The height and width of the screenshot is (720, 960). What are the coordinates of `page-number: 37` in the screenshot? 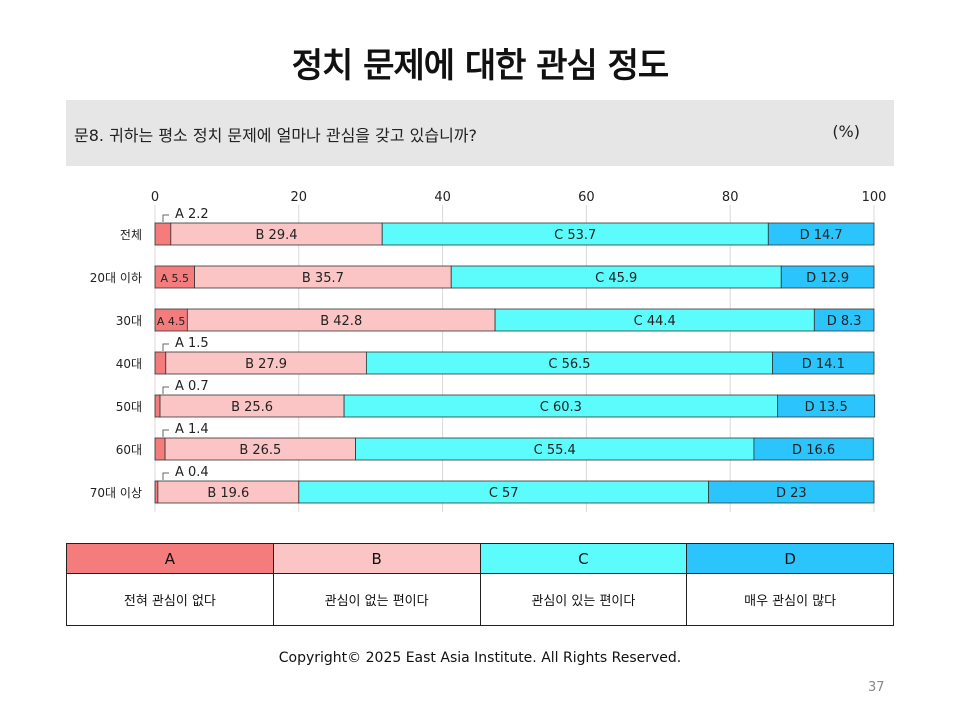 It's located at (876, 687).